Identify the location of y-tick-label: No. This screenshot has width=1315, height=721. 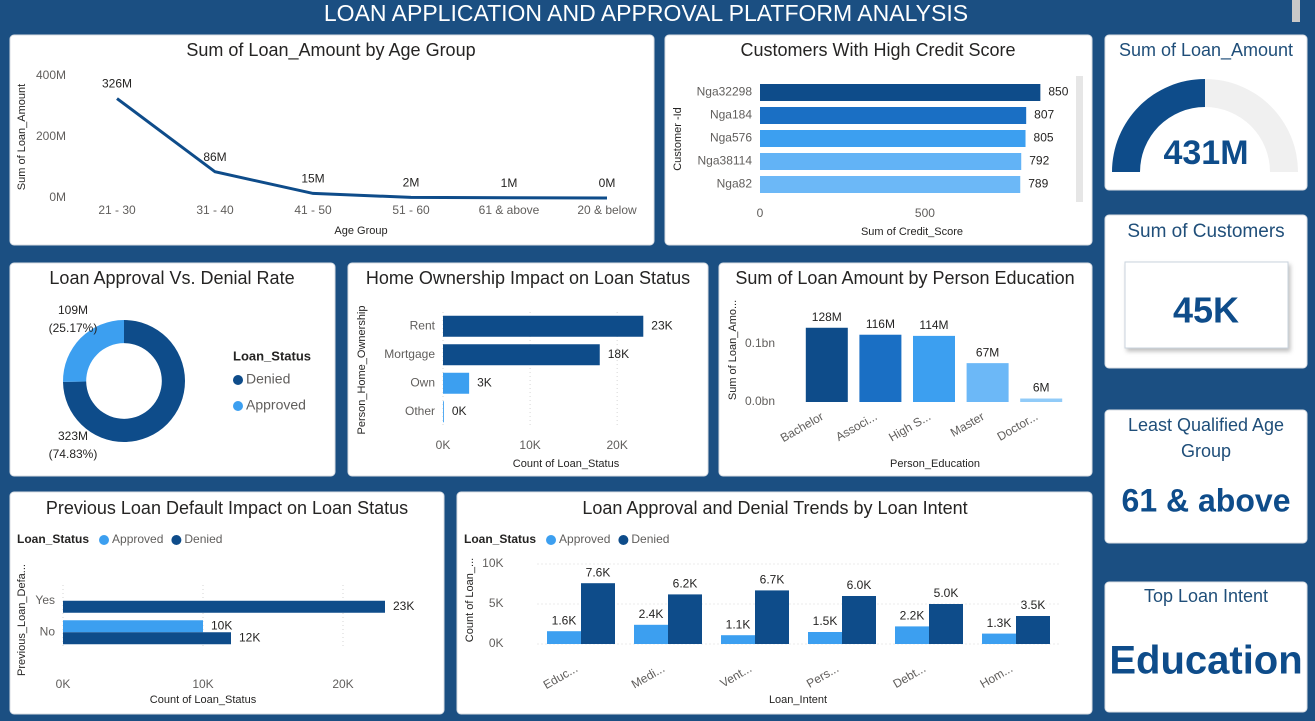
(48, 631).